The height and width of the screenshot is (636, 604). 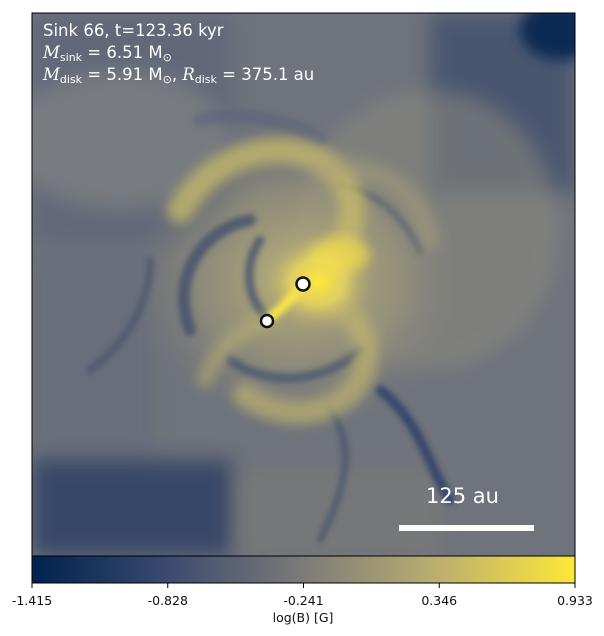 What do you see at coordinates (575, 600) in the screenshot?
I see `colorbar-tick-label: 0.933` at bounding box center [575, 600].